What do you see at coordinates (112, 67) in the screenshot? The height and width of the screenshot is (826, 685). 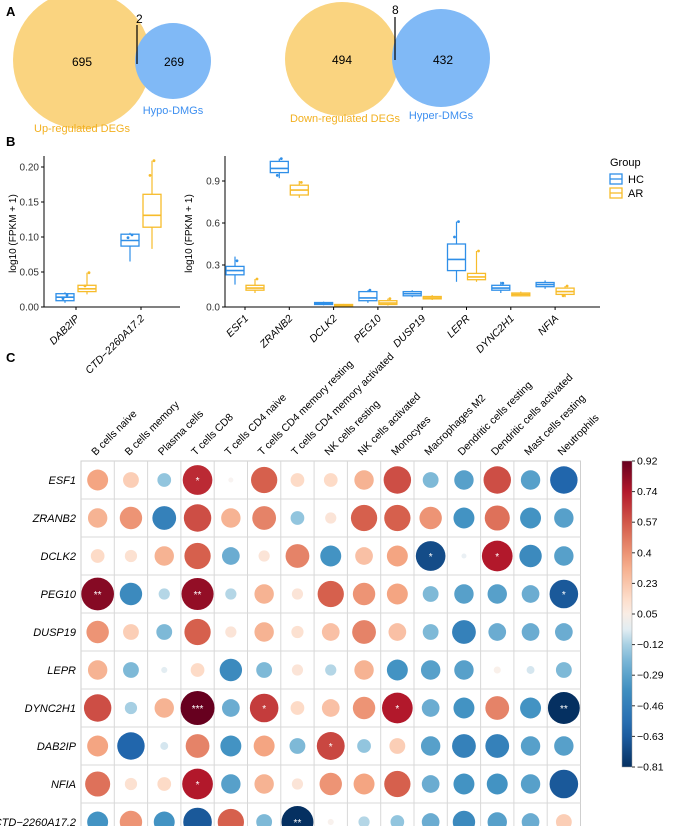 I see `venn-left: 695 269 2 Up-regulated DEGs Hypo-DMGs` at bounding box center [112, 67].